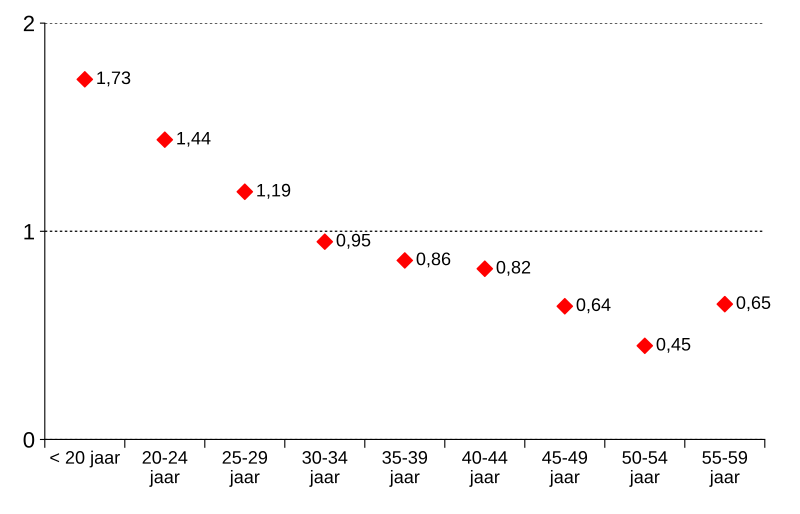 The width and height of the screenshot is (800, 514). I want to click on x-tick-label: 40-44 jaar, so click(485, 469).